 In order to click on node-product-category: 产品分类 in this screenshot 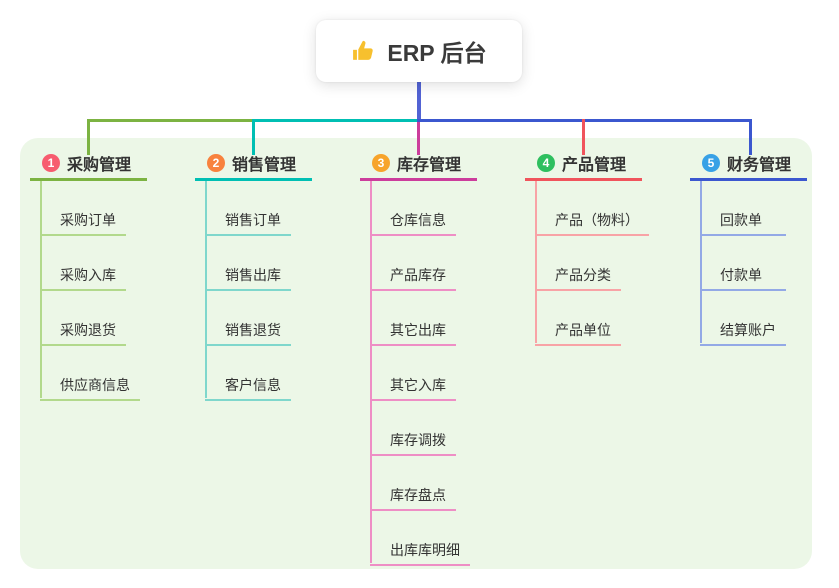, I will do `click(578, 278)`.